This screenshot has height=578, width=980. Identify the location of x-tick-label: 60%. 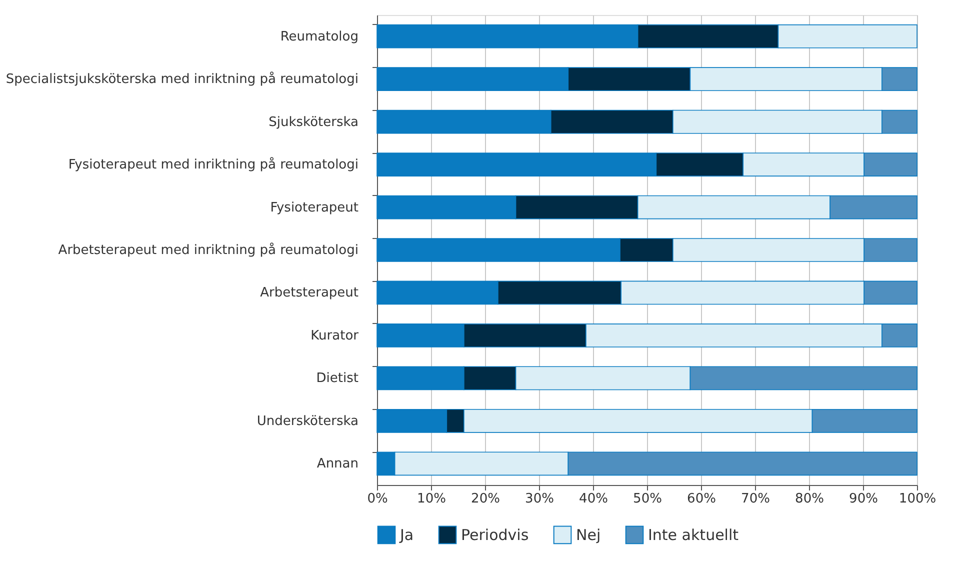
(701, 499).